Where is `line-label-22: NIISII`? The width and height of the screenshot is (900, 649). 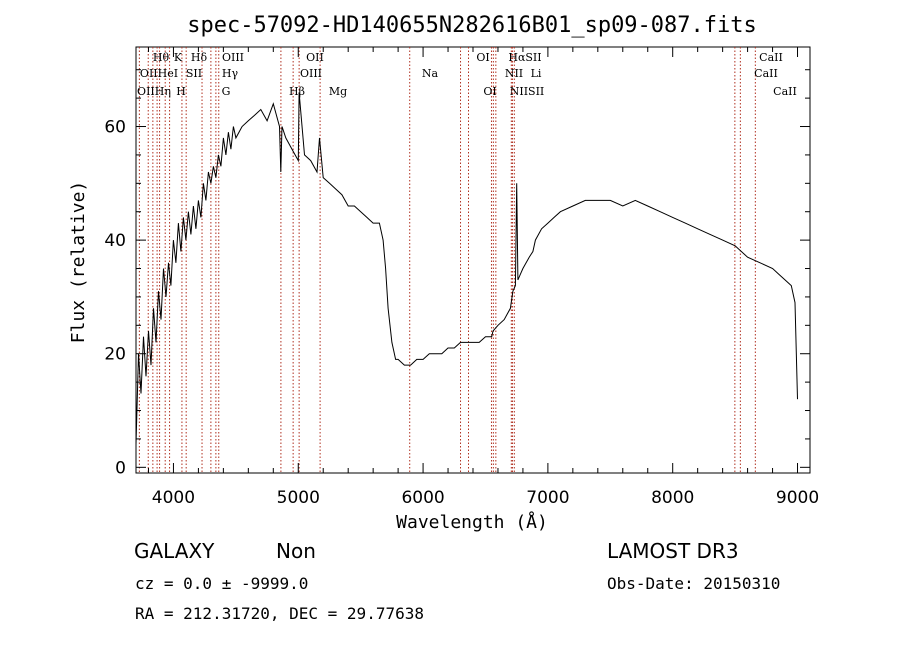 line-label-22: NIISII is located at coordinates (527, 91).